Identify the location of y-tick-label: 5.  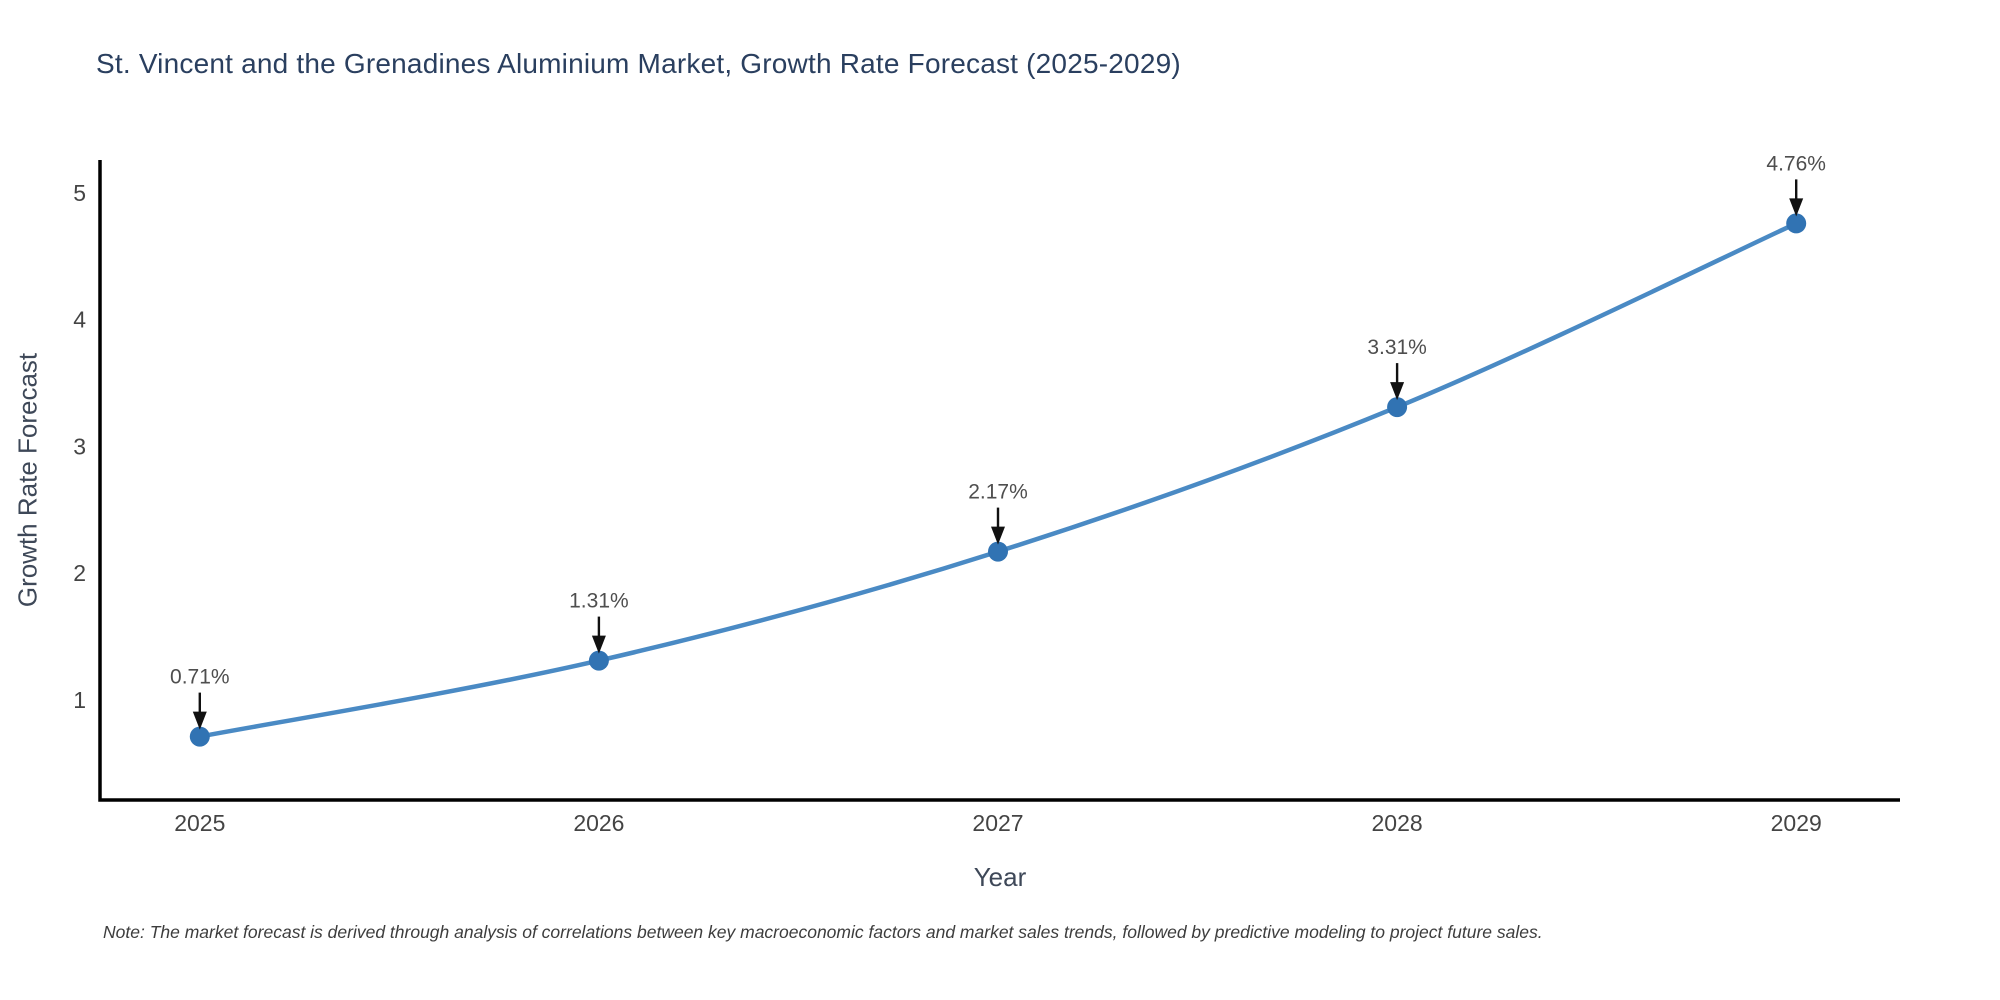
(79, 193).